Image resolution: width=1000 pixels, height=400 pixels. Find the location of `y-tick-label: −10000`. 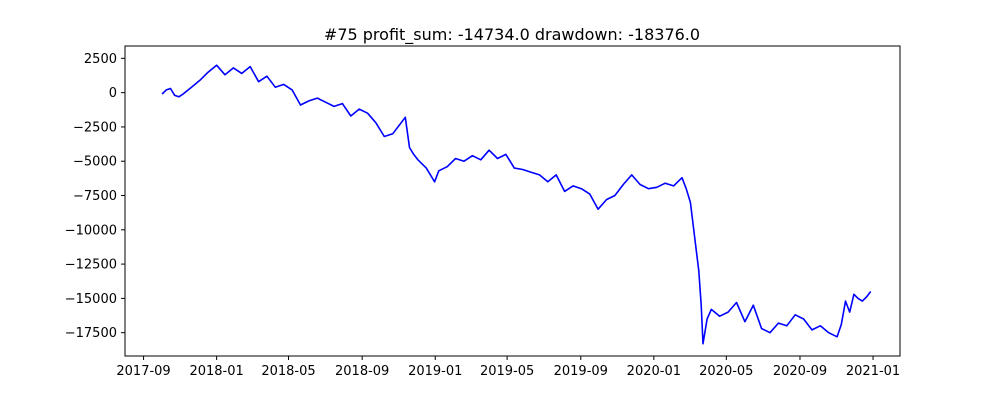

y-tick-label: −10000 is located at coordinates (91, 230).